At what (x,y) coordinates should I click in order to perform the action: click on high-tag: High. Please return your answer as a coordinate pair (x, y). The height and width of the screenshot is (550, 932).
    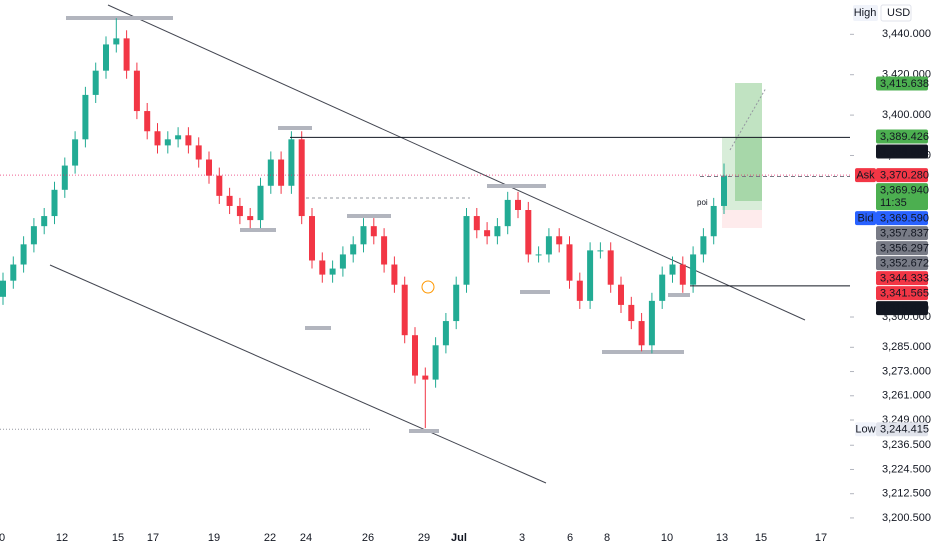
    Looking at the image, I should click on (865, 13).